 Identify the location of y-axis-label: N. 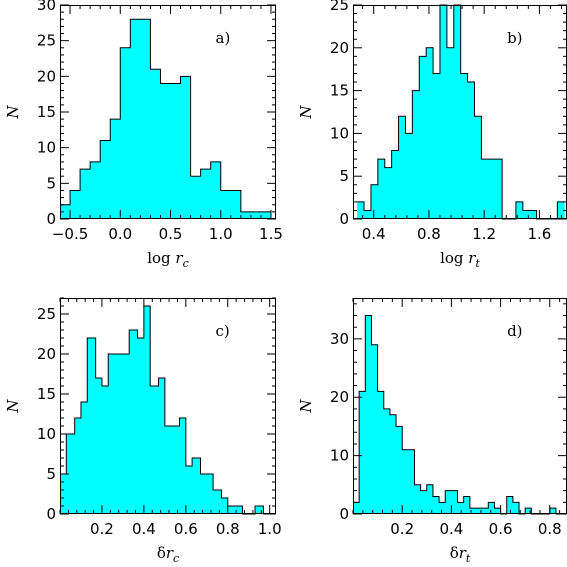
(13, 406).